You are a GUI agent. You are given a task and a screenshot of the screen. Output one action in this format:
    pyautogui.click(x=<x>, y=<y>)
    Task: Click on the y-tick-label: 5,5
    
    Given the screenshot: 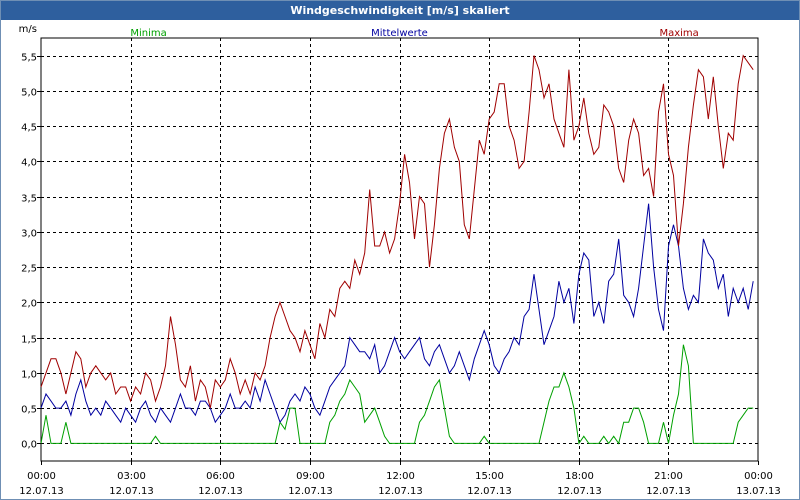 What is the action you would take?
    pyautogui.click(x=29, y=58)
    